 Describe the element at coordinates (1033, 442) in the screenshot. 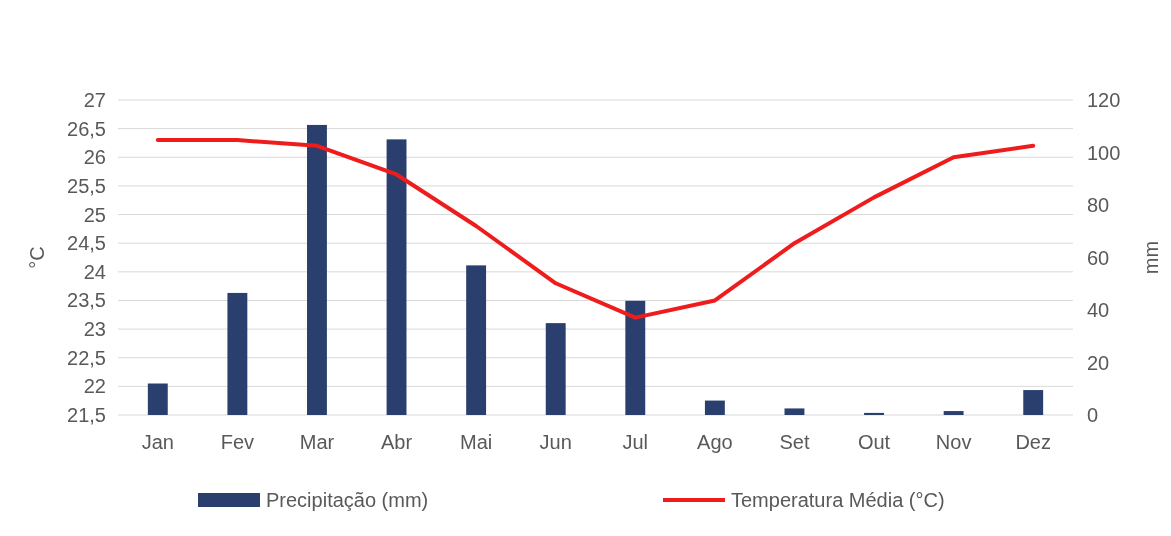

I see `x-tick-label: Dez` at that location.